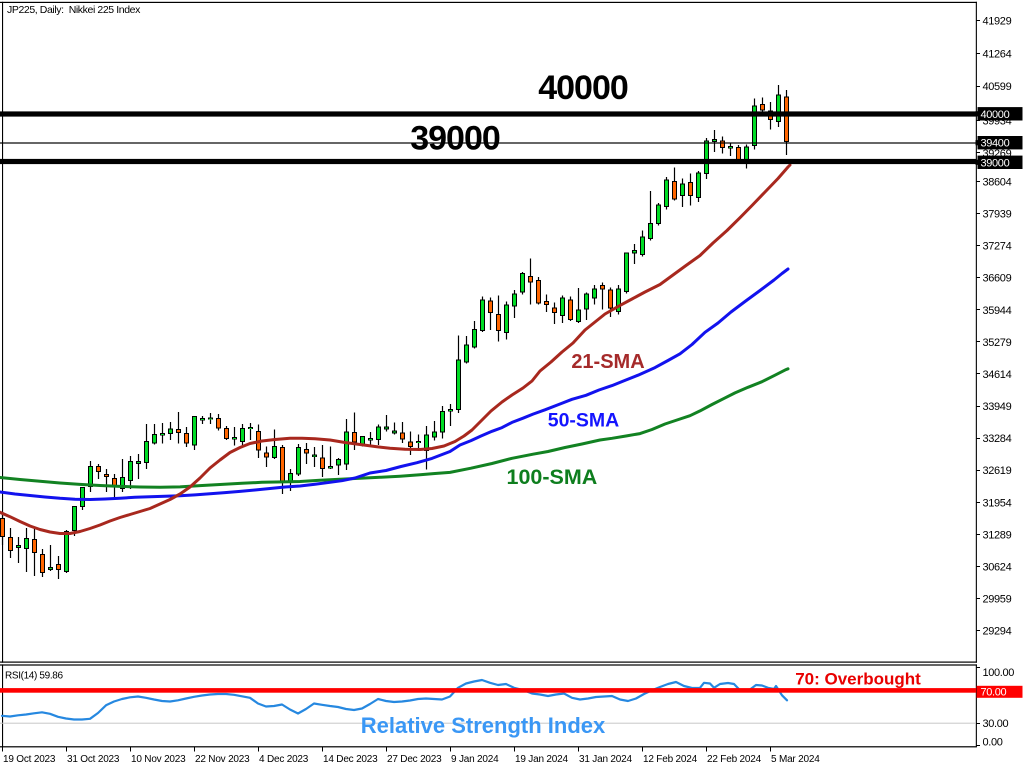 The width and height of the screenshot is (1024, 773). Describe the element at coordinates (997, 375) in the screenshot. I see `svg-text: 34614` at that location.